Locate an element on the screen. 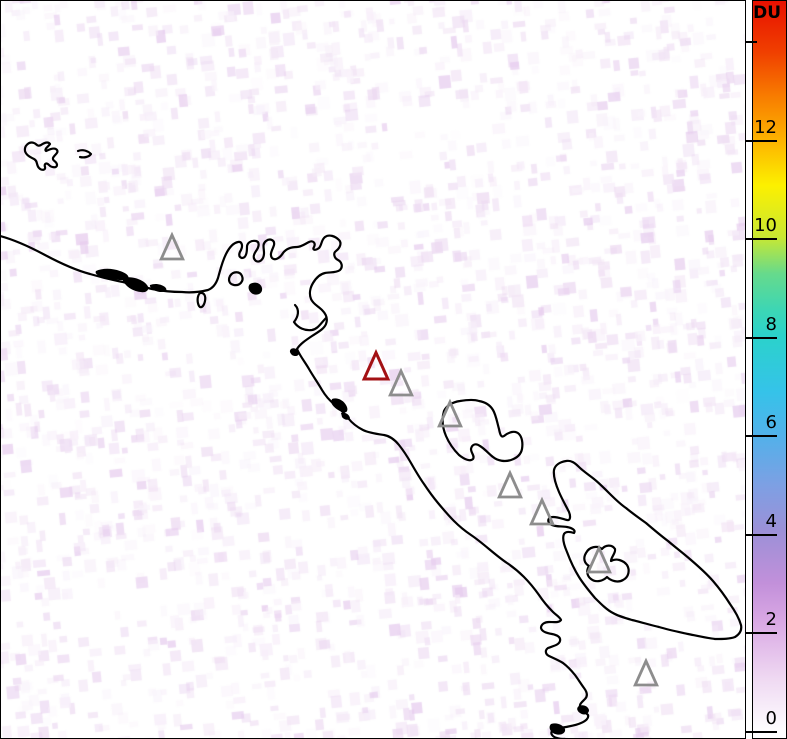 This screenshot has width=787, height=739. coastline-island-east is located at coordinates (645, 550).